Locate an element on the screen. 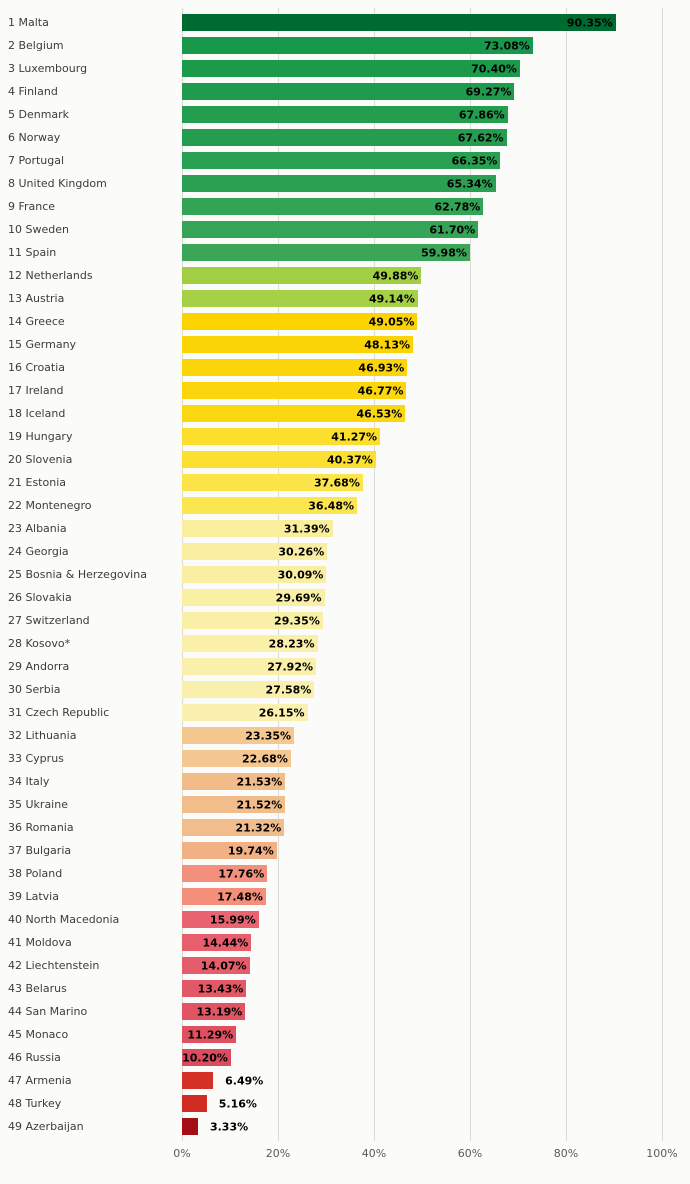  bar-value-label: 67.86% is located at coordinates (481, 114).